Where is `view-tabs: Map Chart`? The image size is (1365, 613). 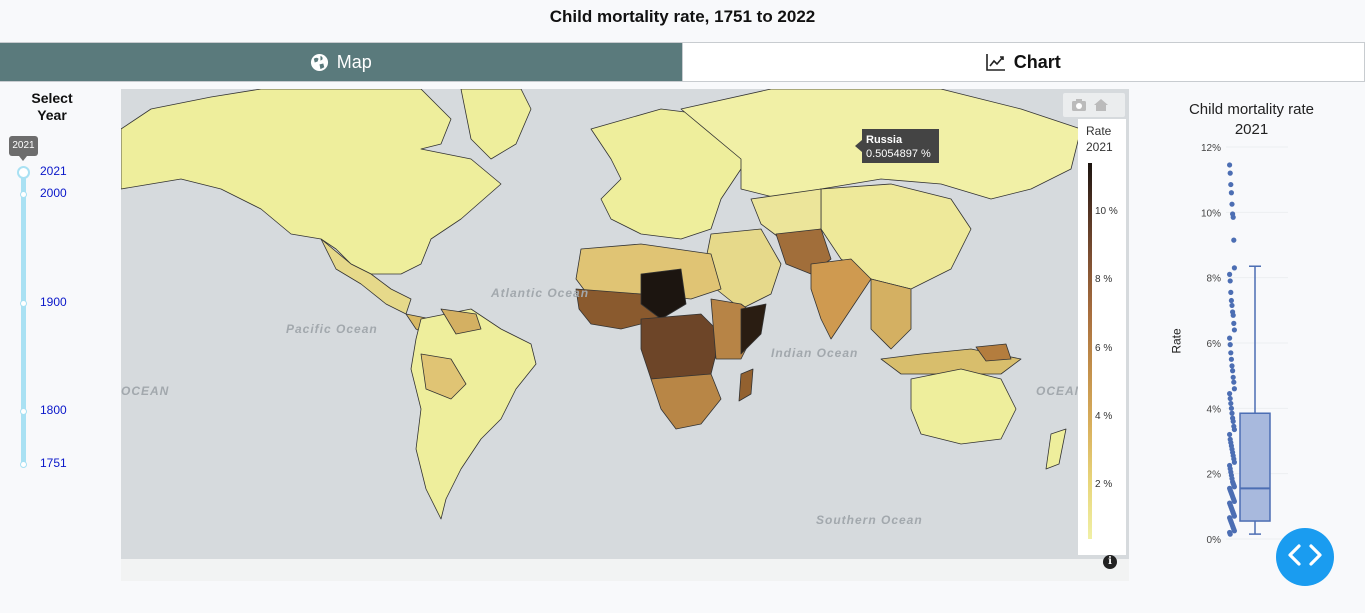
view-tabs: Map Chart is located at coordinates (682, 62).